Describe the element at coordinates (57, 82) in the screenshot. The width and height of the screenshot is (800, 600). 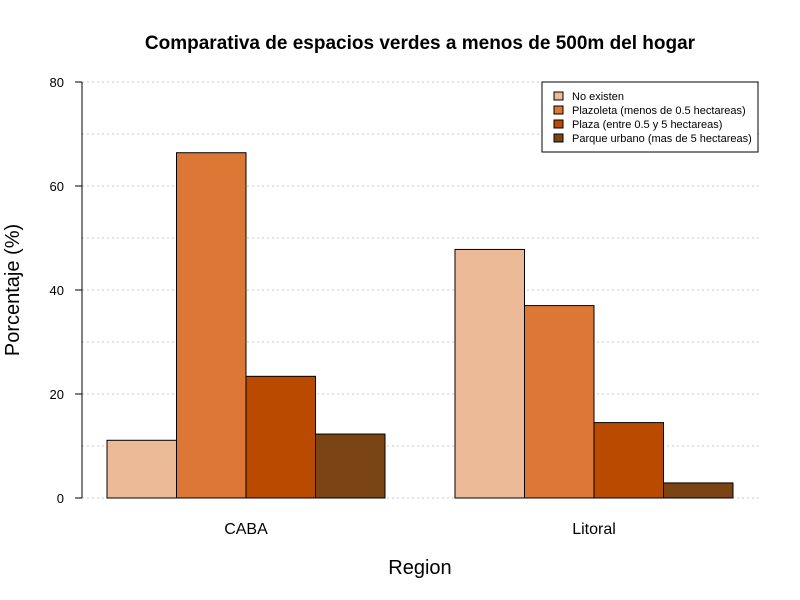
I see `y-tick-label: 80` at that location.